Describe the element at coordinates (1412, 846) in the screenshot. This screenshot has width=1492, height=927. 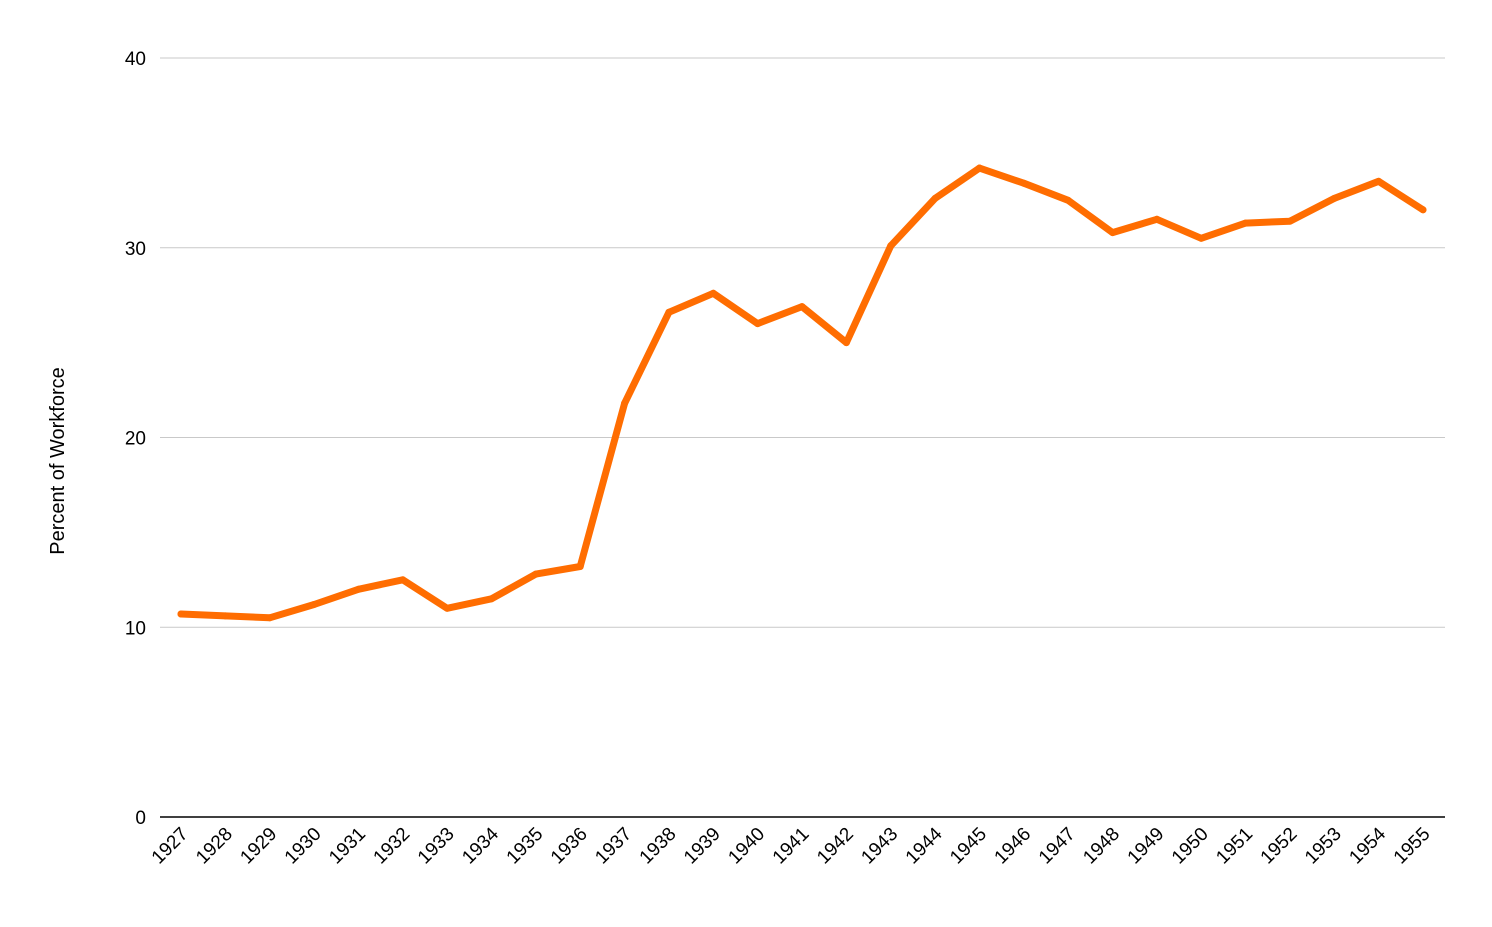
I see `x-tick-label: 1955` at that location.